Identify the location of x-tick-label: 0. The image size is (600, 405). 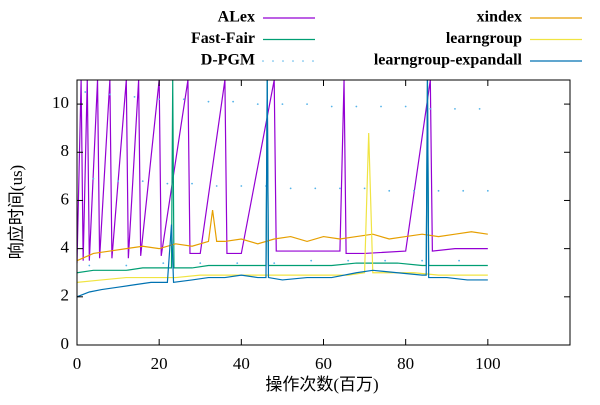
(77, 363).